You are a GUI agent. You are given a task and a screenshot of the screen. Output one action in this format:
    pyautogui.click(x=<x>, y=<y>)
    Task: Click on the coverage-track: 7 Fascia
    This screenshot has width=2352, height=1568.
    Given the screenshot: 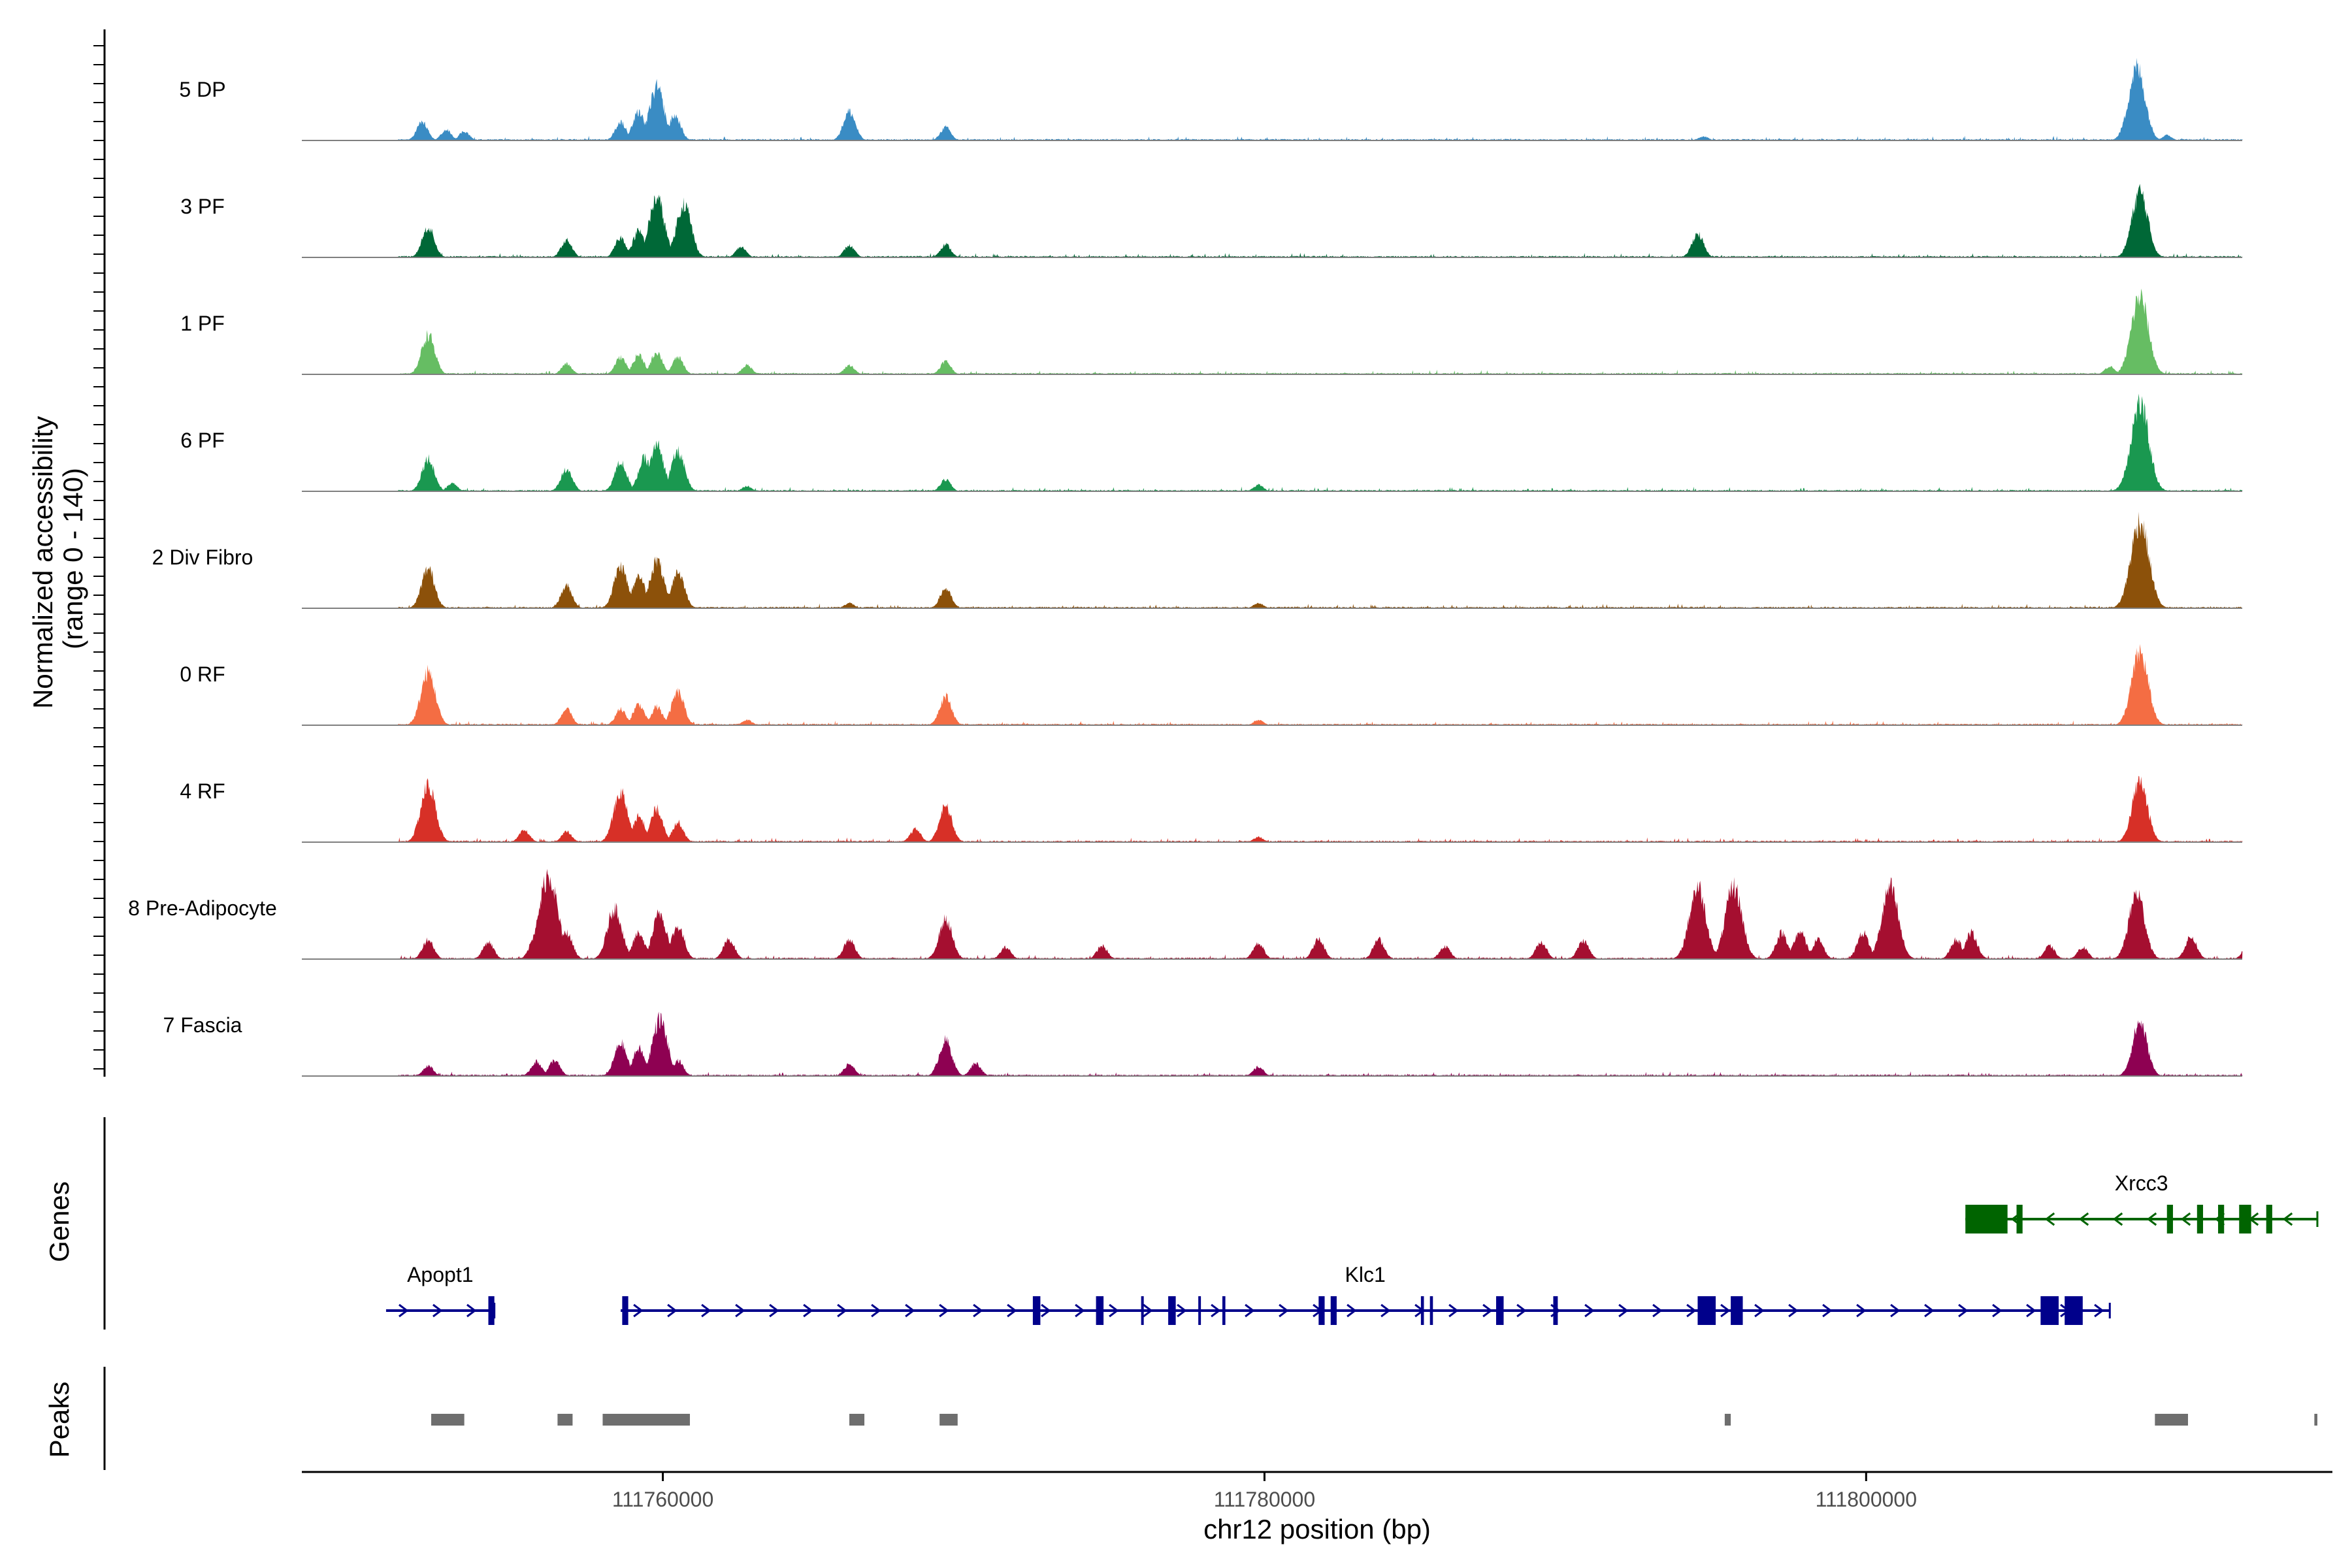 What is the action you would take?
    pyautogui.click(x=1203, y=1044)
    